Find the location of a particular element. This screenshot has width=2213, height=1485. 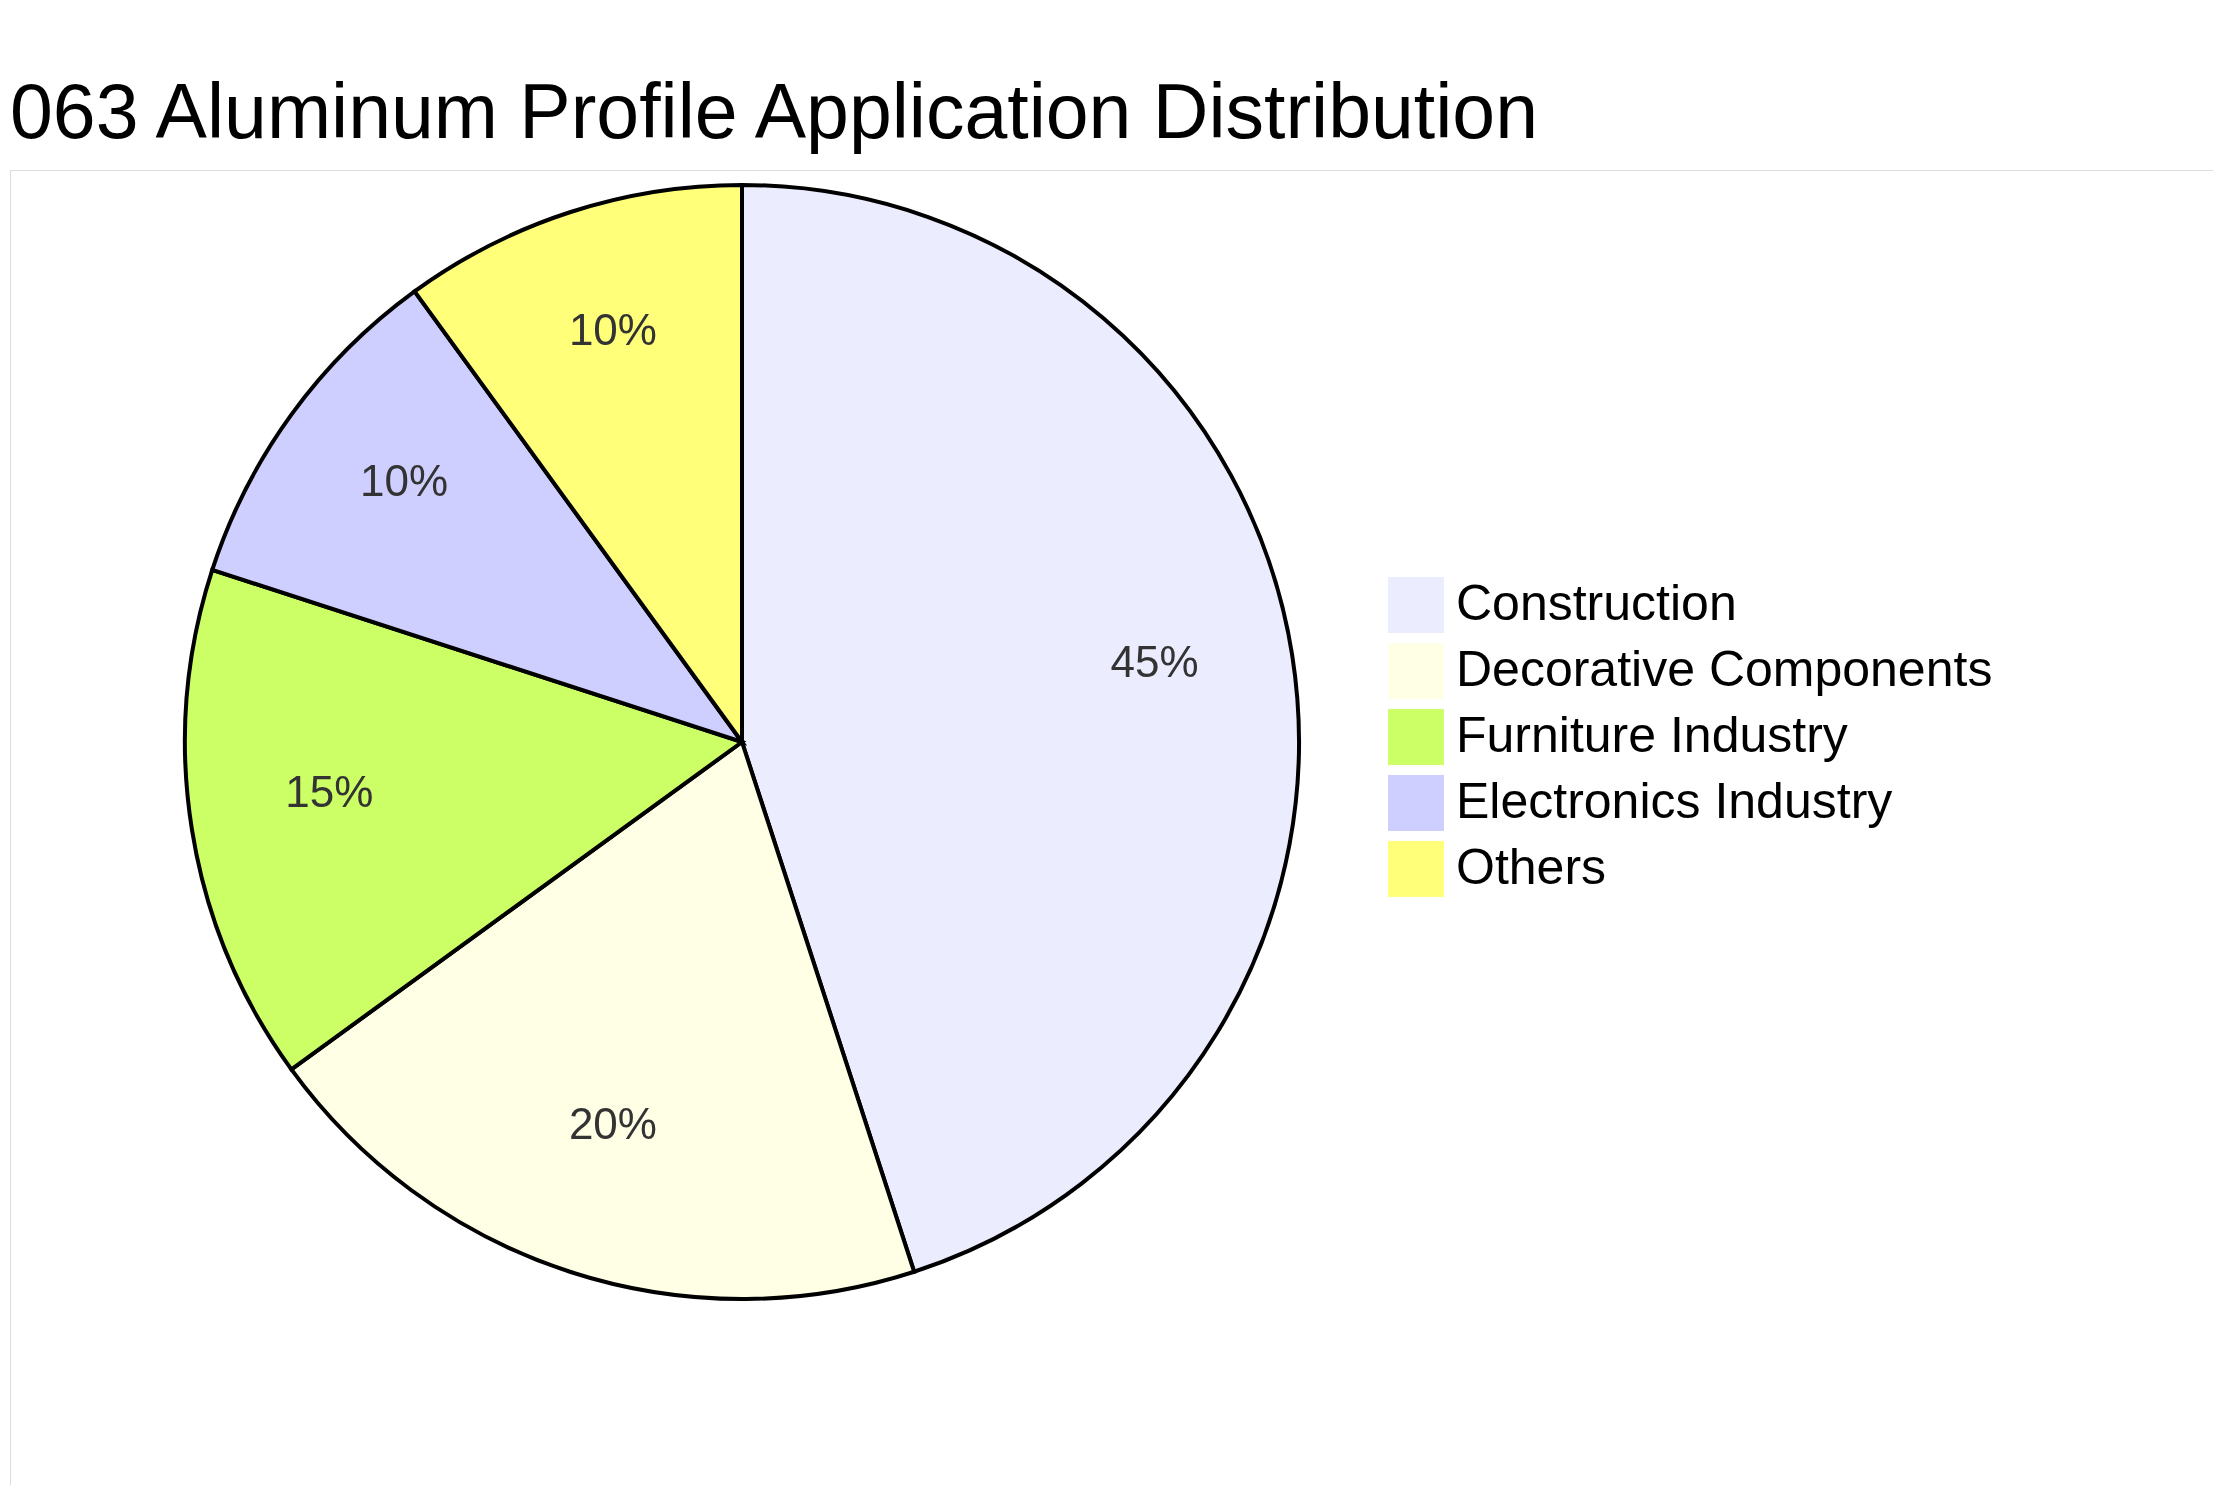

legend-label: Electronics Industry is located at coordinates (1674, 801).